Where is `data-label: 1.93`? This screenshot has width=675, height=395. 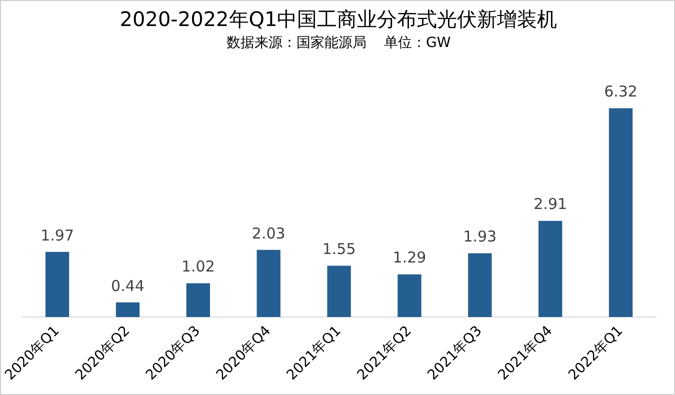
data-label: 1.93 is located at coordinates (480, 237).